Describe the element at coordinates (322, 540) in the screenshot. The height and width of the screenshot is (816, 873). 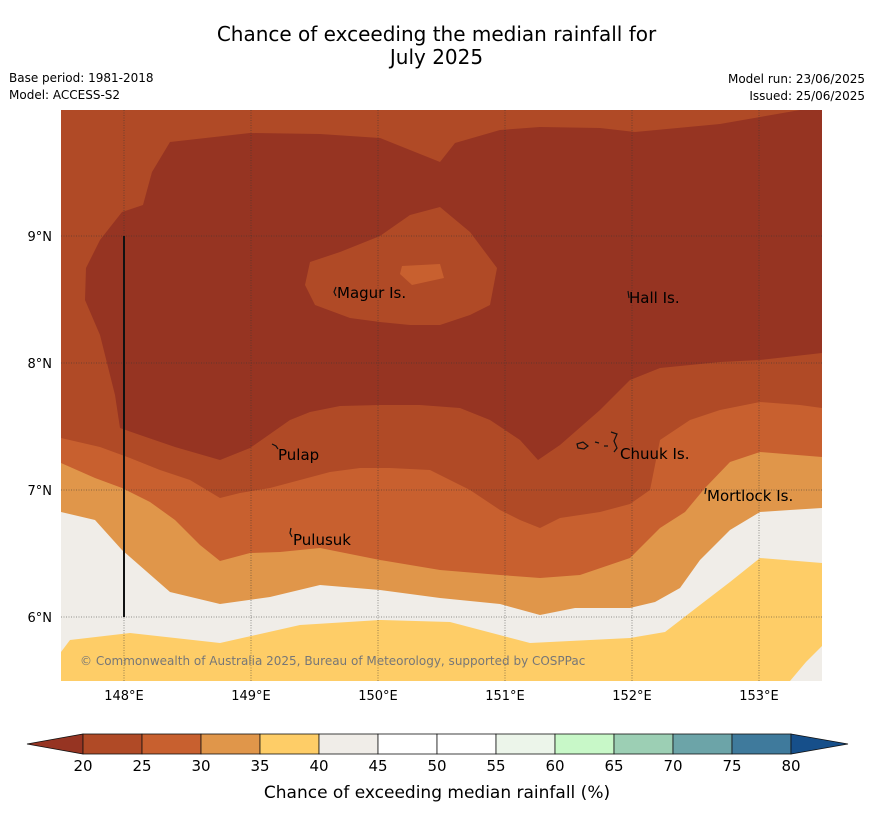
I see `label-pulusuk: Pulusuk` at that location.